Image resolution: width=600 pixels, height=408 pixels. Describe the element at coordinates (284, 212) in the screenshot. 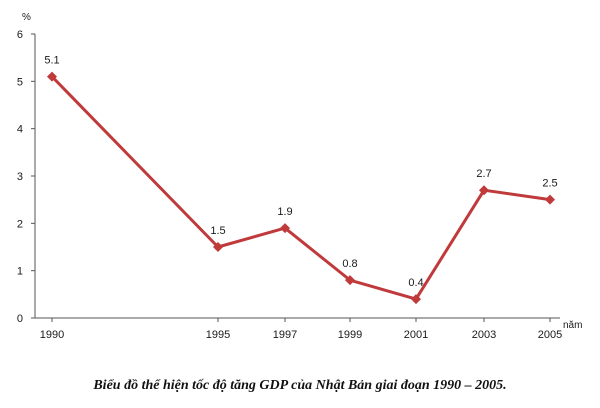

I see `data-label: 1.9` at that location.